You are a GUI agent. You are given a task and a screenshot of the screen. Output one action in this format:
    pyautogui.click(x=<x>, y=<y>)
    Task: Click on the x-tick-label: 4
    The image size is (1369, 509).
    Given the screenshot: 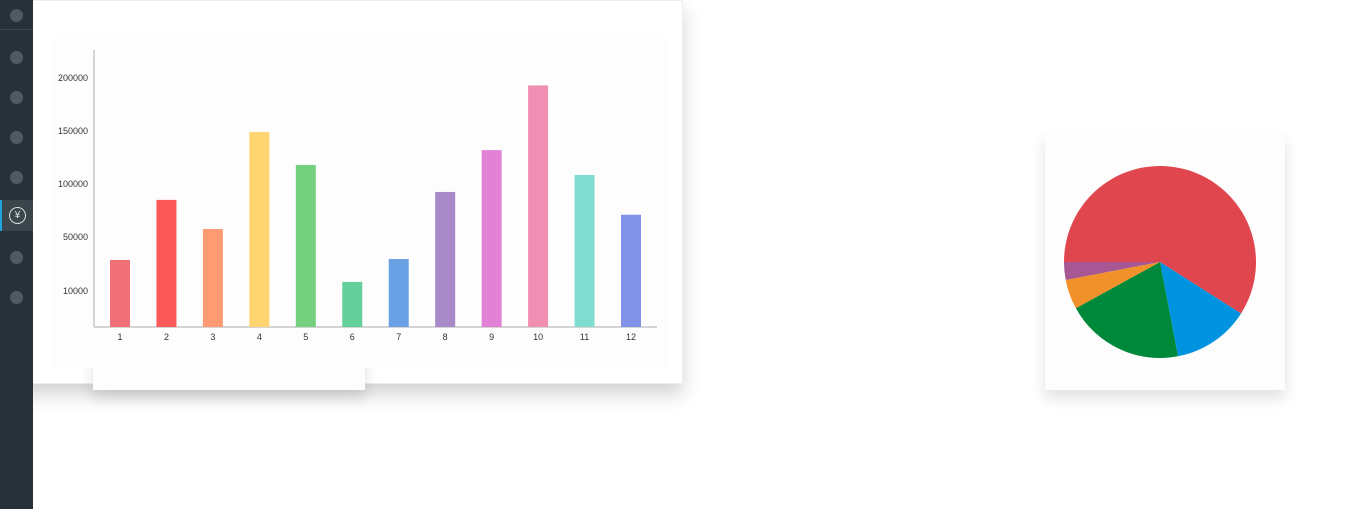 What is the action you would take?
    pyautogui.click(x=259, y=337)
    